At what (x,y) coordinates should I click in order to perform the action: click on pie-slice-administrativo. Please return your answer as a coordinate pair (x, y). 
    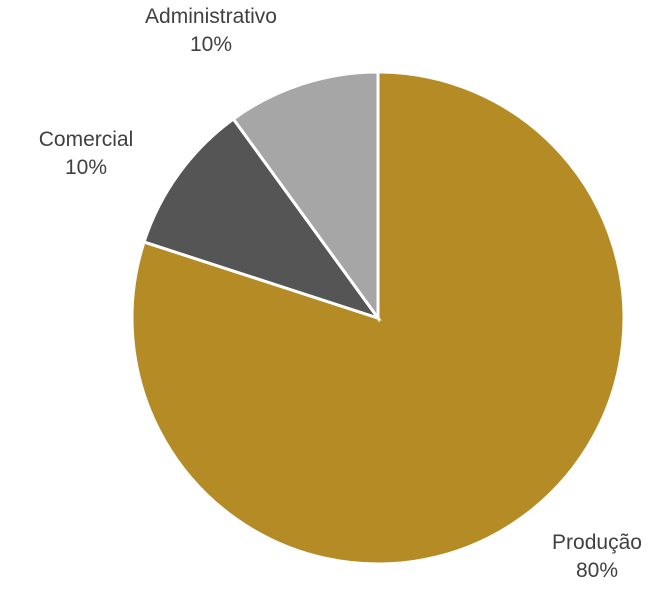
    Looking at the image, I should click on (305, 196).